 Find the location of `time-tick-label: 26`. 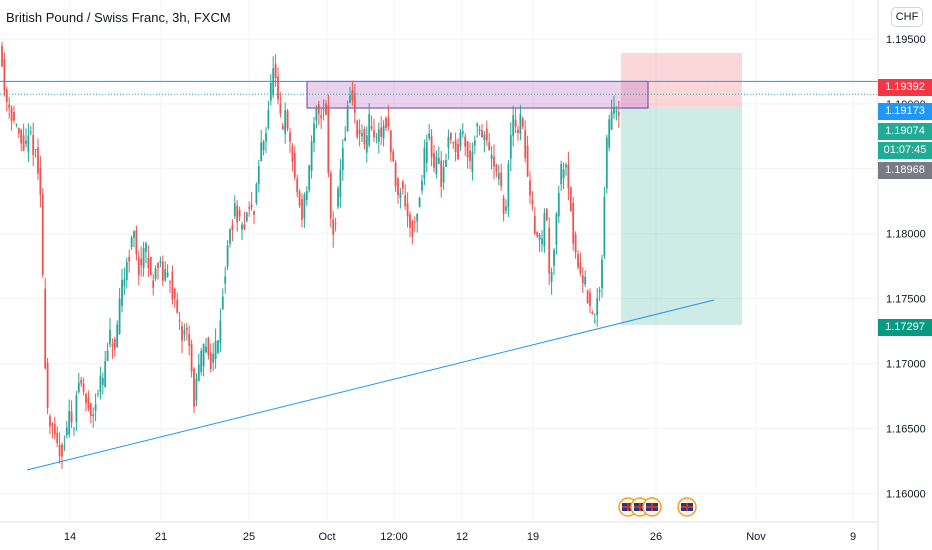

time-tick-label: 26 is located at coordinates (656, 537).